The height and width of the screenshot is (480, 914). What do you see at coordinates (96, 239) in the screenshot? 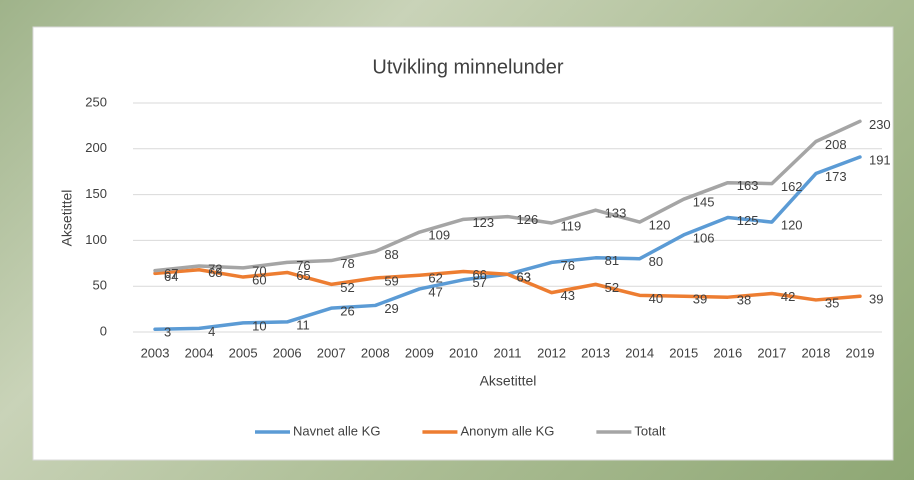
I see `y-tick-label: 100` at bounding box center [96, 239].